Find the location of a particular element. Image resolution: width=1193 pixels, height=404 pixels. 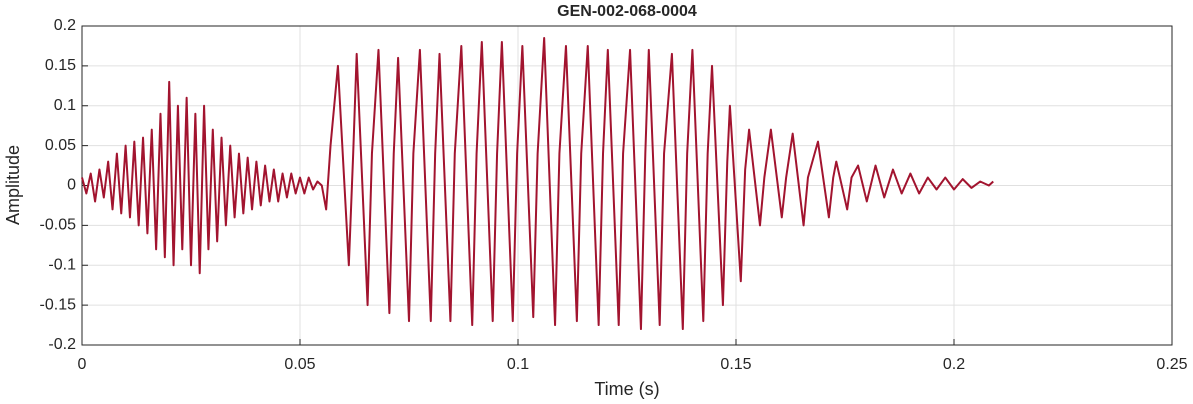

y-tick-label: -0.15 is located at coordinates (58, 304).